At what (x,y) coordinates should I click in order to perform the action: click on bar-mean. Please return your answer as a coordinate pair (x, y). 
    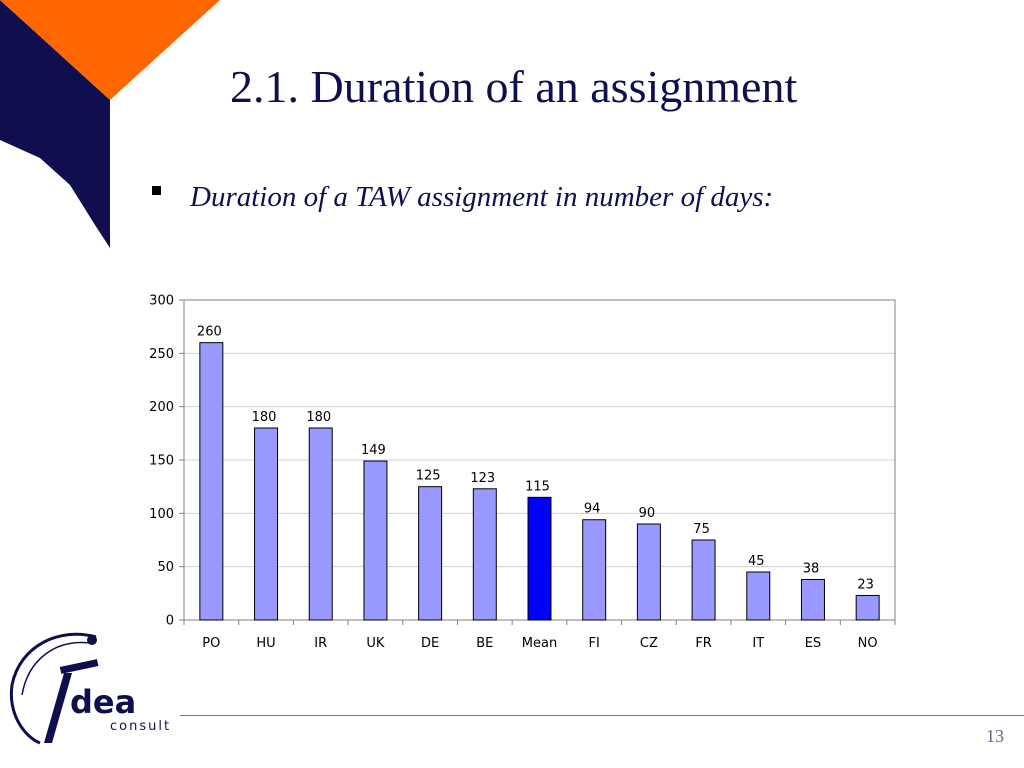
    Looking at the image, I should click on (539, 558).